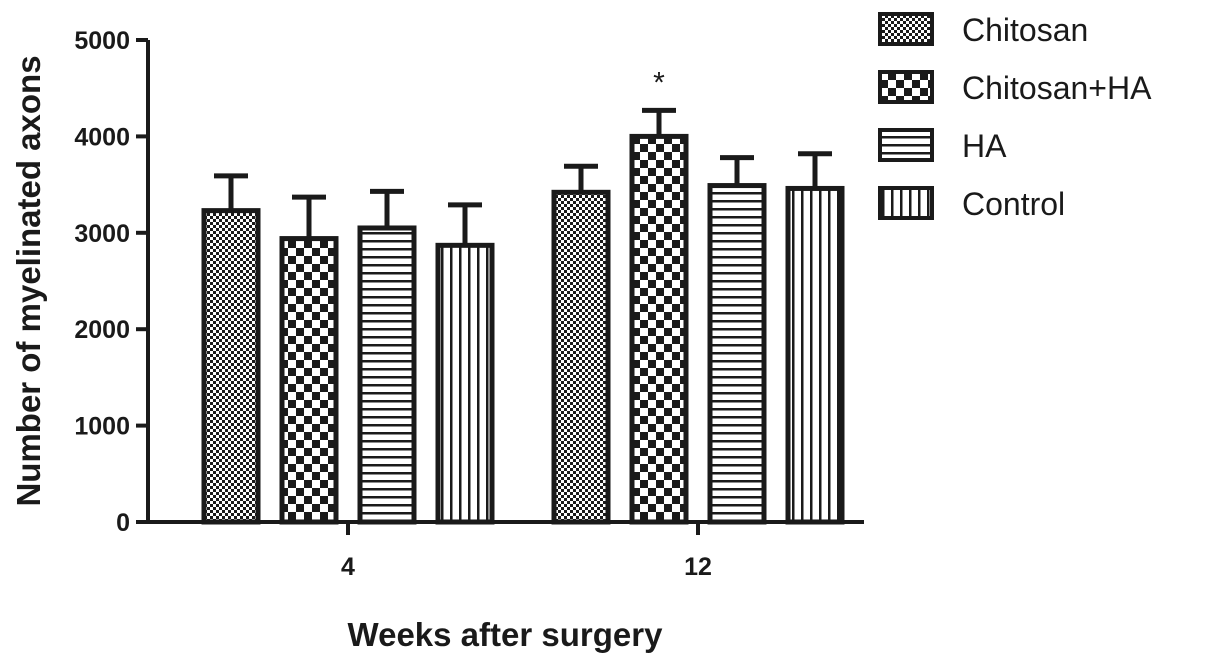 Image resolution: width=1205 pixels, height=665 pixels. Describe the element at coordinates (906, 87) in the screenshot. I see `legend-swatch-chitosan-ha` at that location.